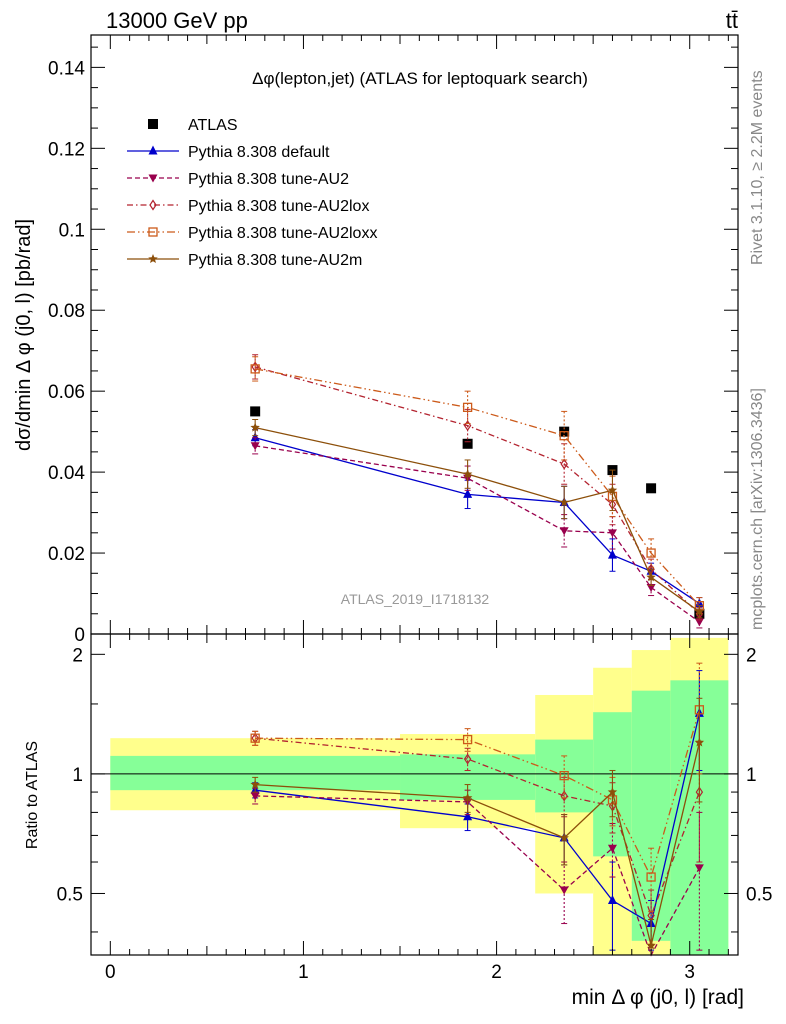  What do you see at coordinates (478, 794) in the screenshot?
I see `series-line-pythia-8-308-tune-au2loxx` at bounding box center [478, 794].